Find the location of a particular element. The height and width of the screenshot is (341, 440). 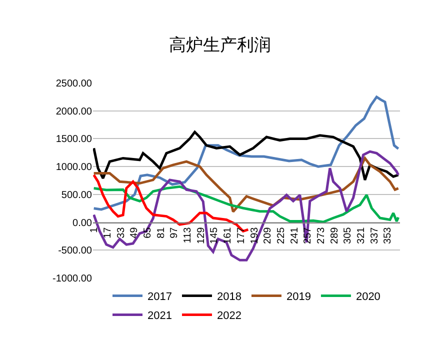

y-tick-label: -1000.00 is located at coordinates (72, 279).